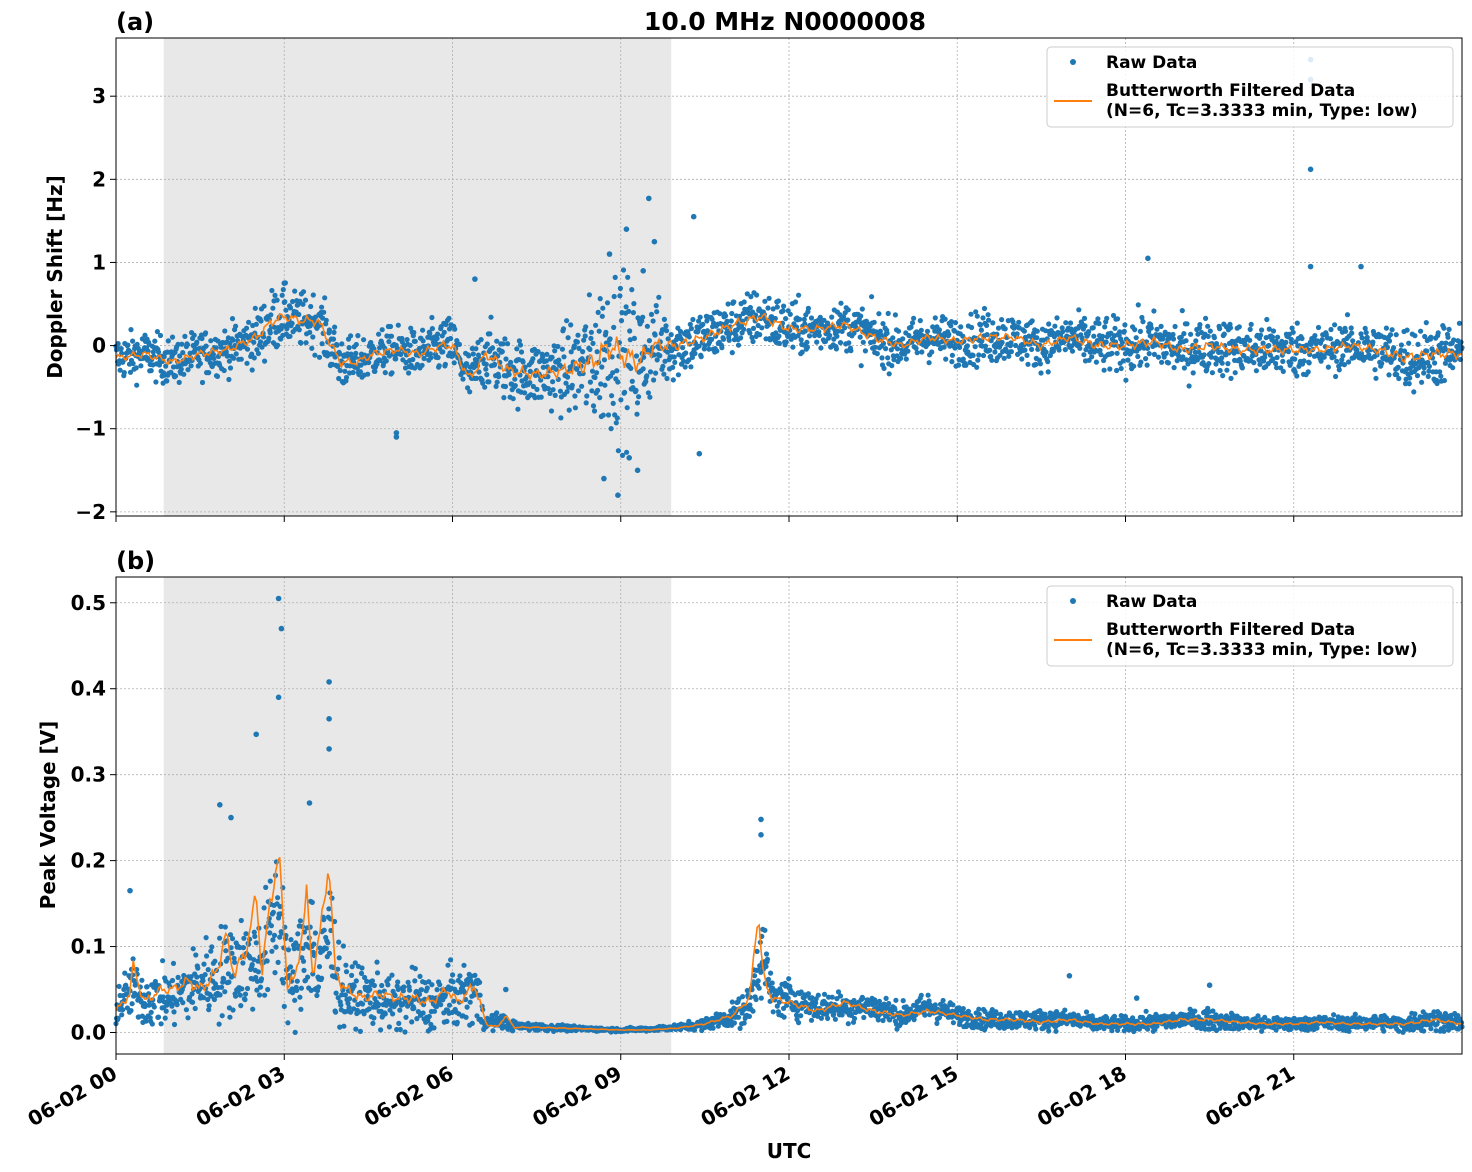 The height and width of the screenshot is (1172, 1472). I want to click on y-tick-label: 2, so click(99, 179).